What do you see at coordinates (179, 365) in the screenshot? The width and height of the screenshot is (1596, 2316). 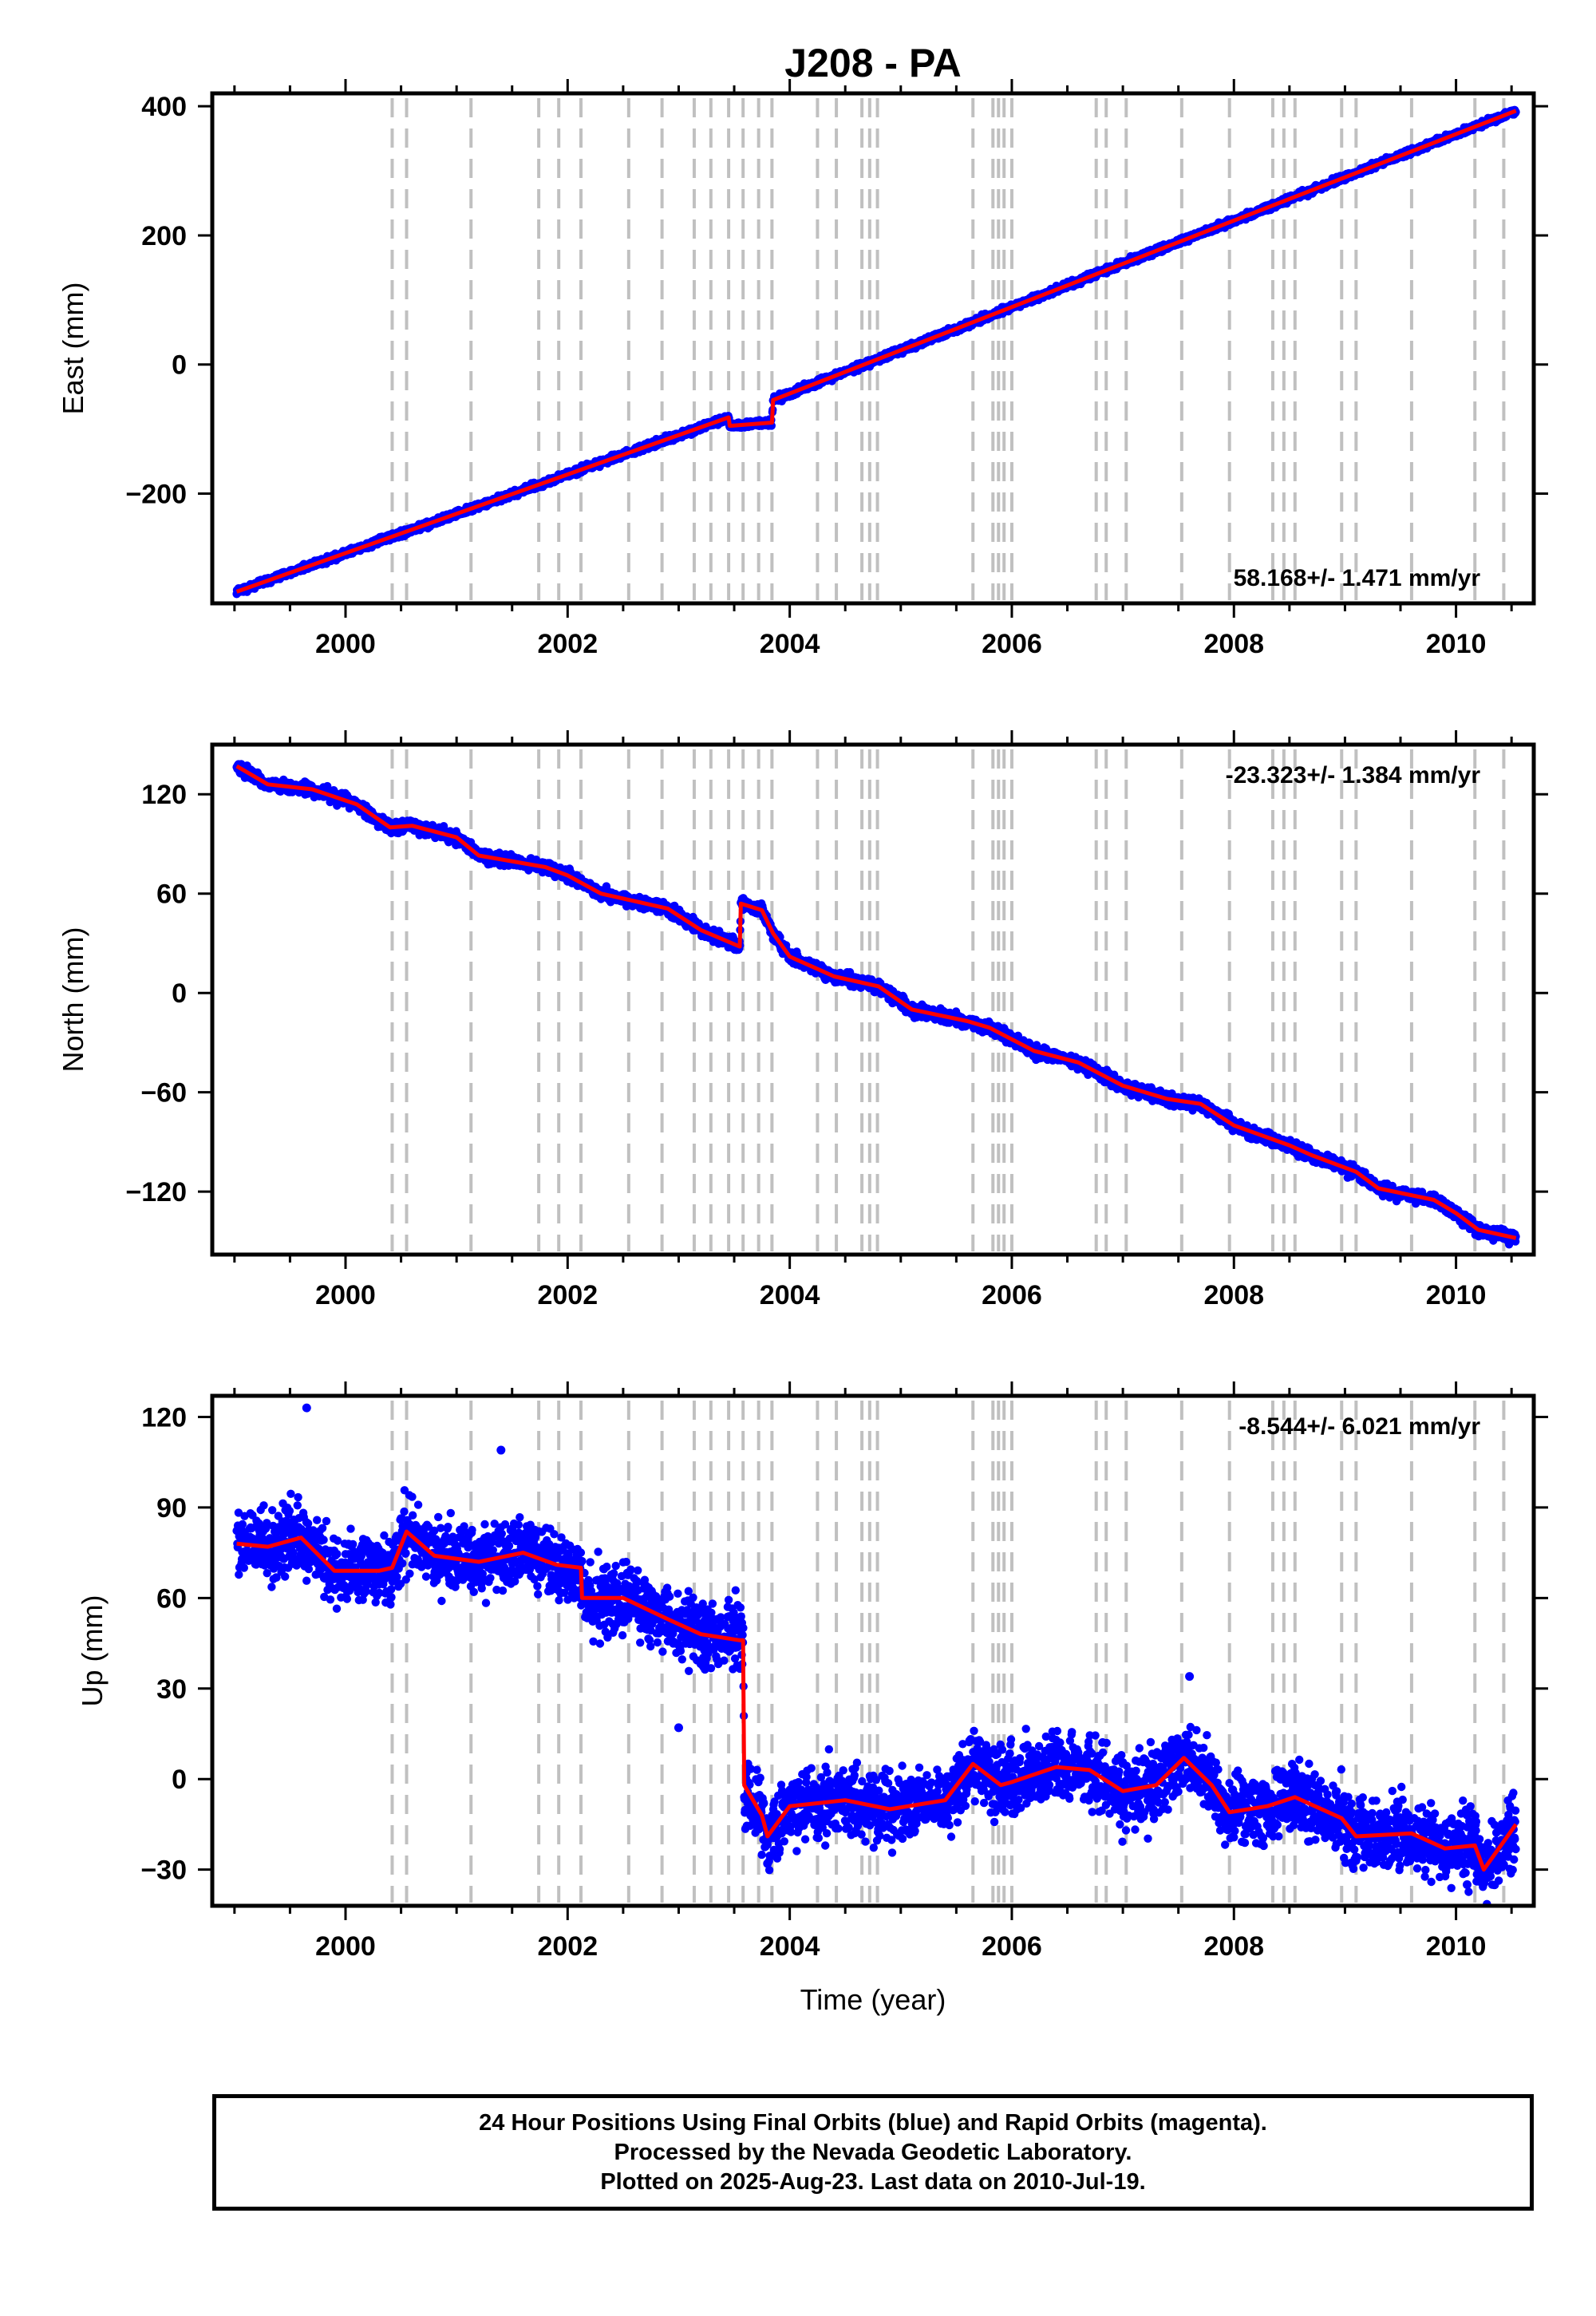 I see `y-tick-label: 0` at bounding box center [179, 365].